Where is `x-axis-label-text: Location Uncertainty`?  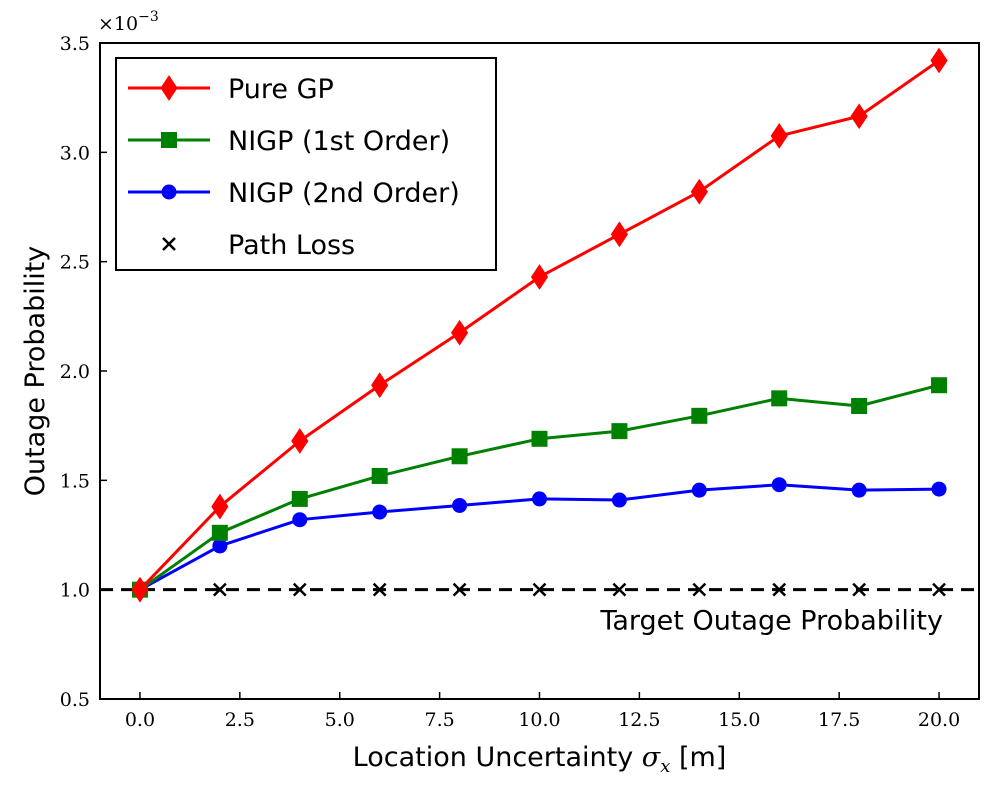
x-axis-label-text: Location Uncertainty is located at coordinates (497, 757).